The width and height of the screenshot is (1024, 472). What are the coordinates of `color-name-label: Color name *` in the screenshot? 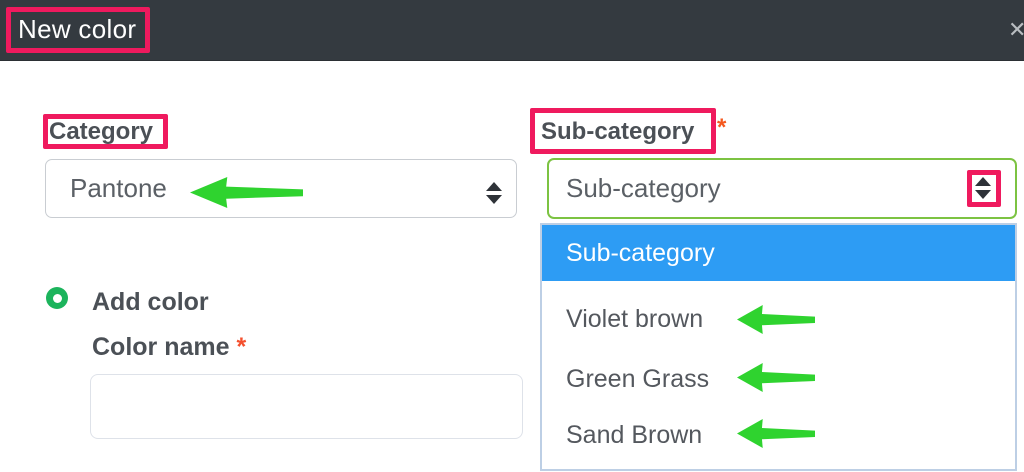 It's located at (169, 347).